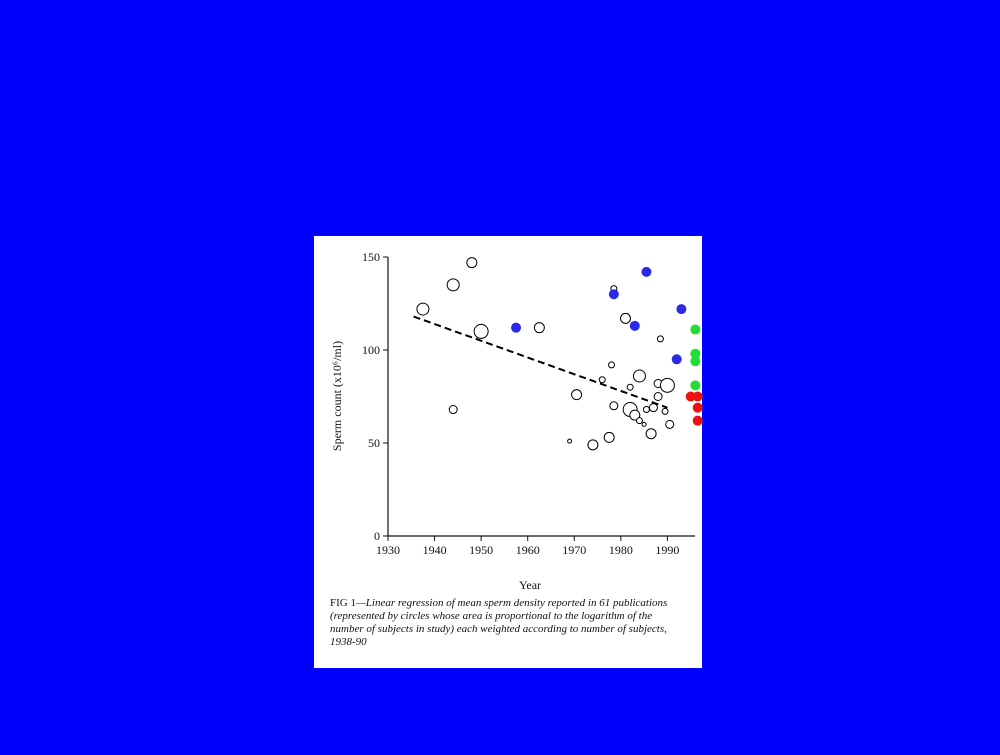 This screenshot has height=755, width=1000. What do you see at coordinates (343, 603) in the screenshot?
I see `figure-label: FIG 1` at bounding box center [343, 603].